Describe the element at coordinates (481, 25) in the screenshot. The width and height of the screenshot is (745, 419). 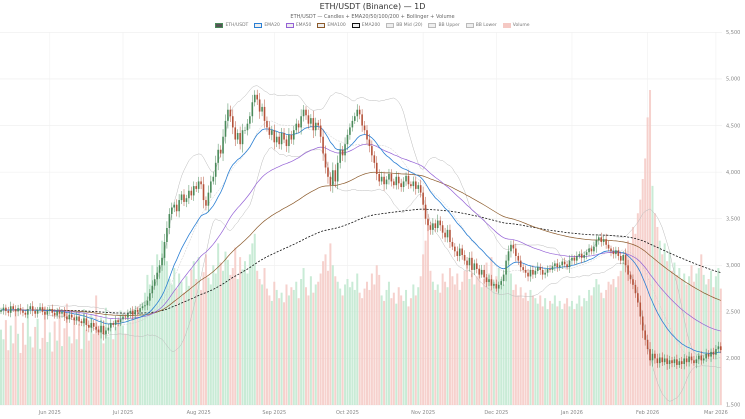
I see `legend-item: BB Lower` at that location.